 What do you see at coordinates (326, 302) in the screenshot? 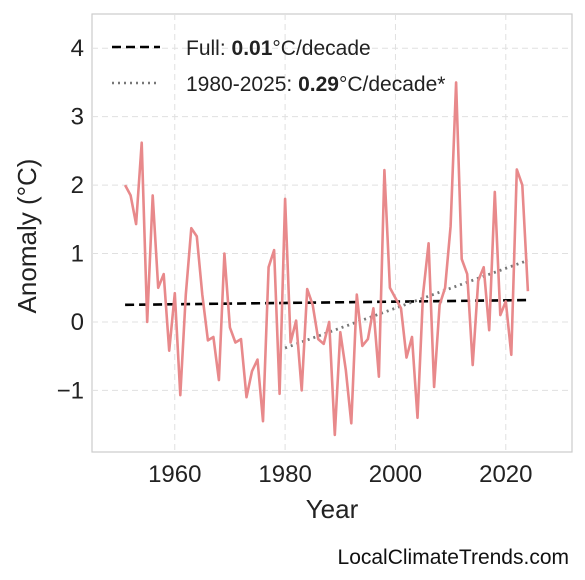
I see `full-trend-line` at bounding box center [326, 302].